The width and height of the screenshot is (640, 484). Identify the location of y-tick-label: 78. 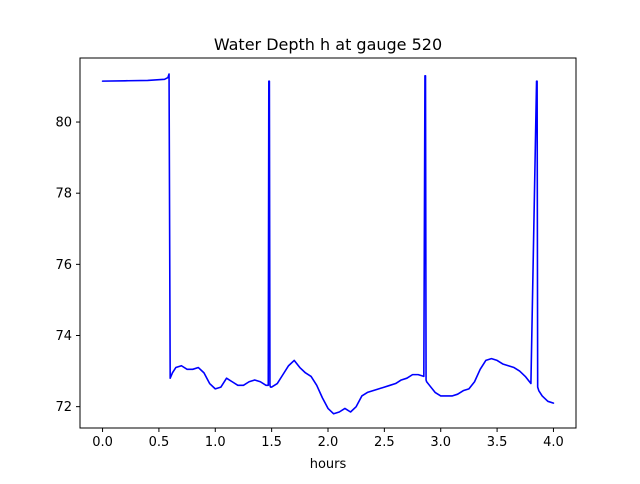
(63, 194).